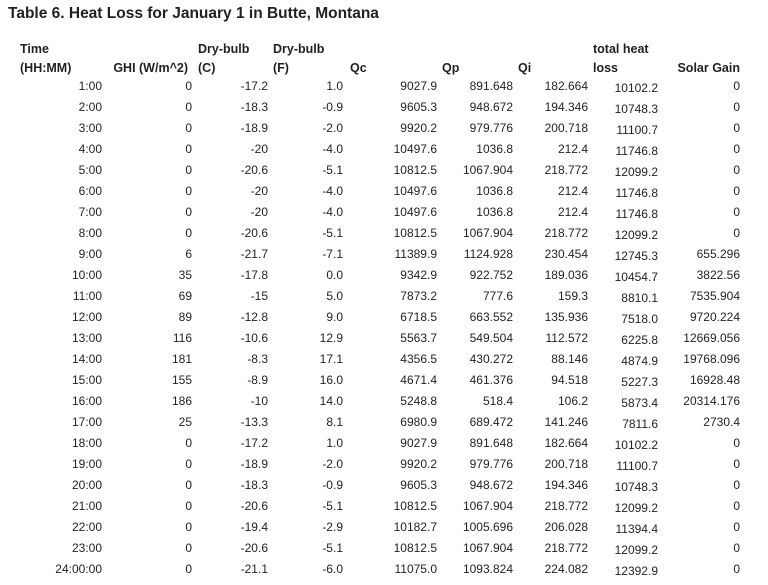 This screenshot has height=585, width=768. I want to click on cell-time: 19:00, so click(86, 463).